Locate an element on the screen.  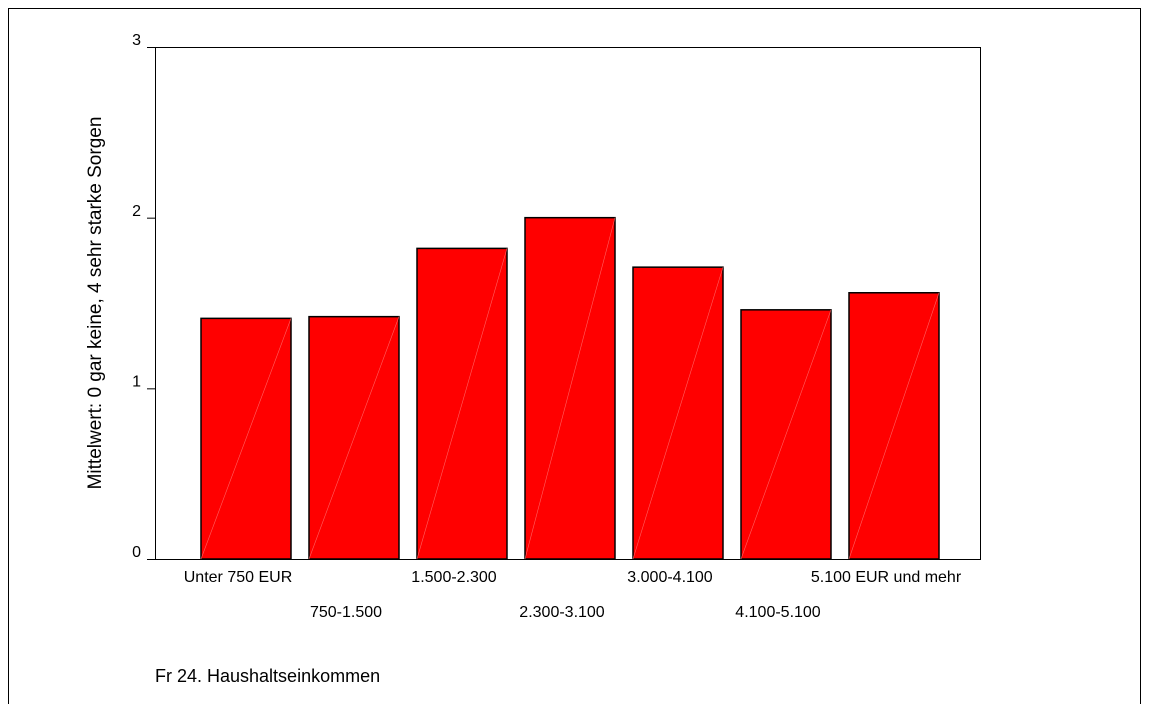
x-axis-title: Fr 24. Haushaltseinkommen is located at coordinates (267, 676).